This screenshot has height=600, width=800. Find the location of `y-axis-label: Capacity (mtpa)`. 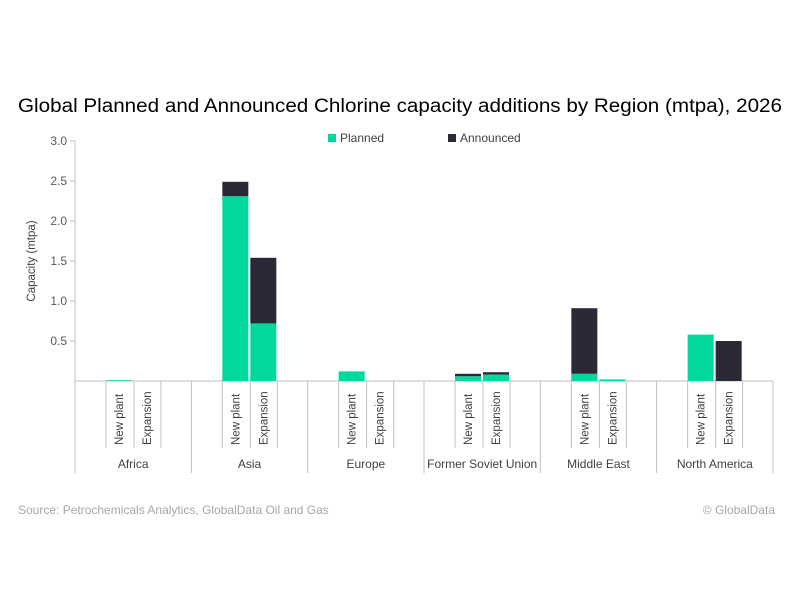

y-axis-label: Capacity (mtpa) is located at coordinates (32, 260).